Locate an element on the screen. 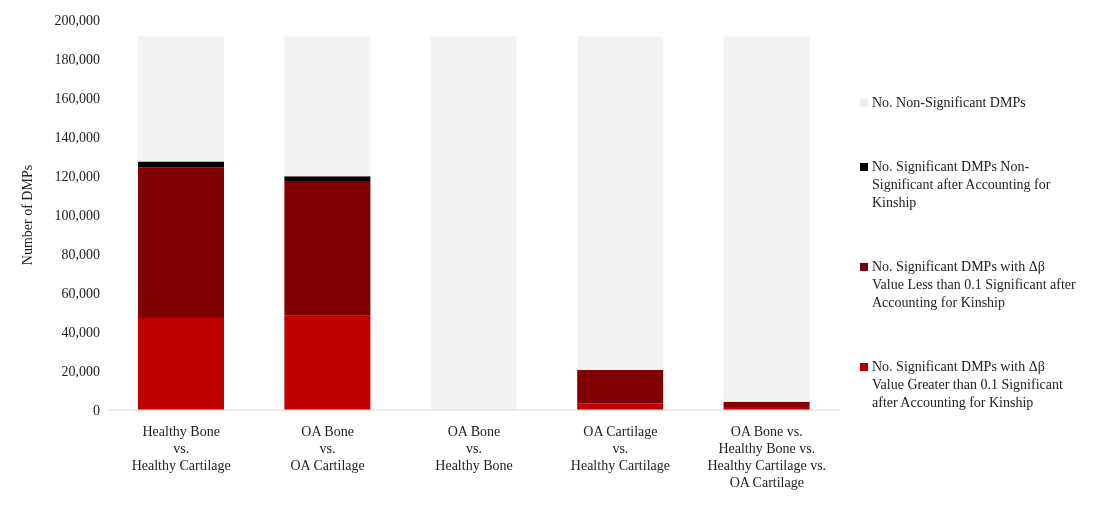 Image resolution: width=1097 pixels, height=506 pixels. y-tick-label: 200,000 is located at coordinates (77, 20).